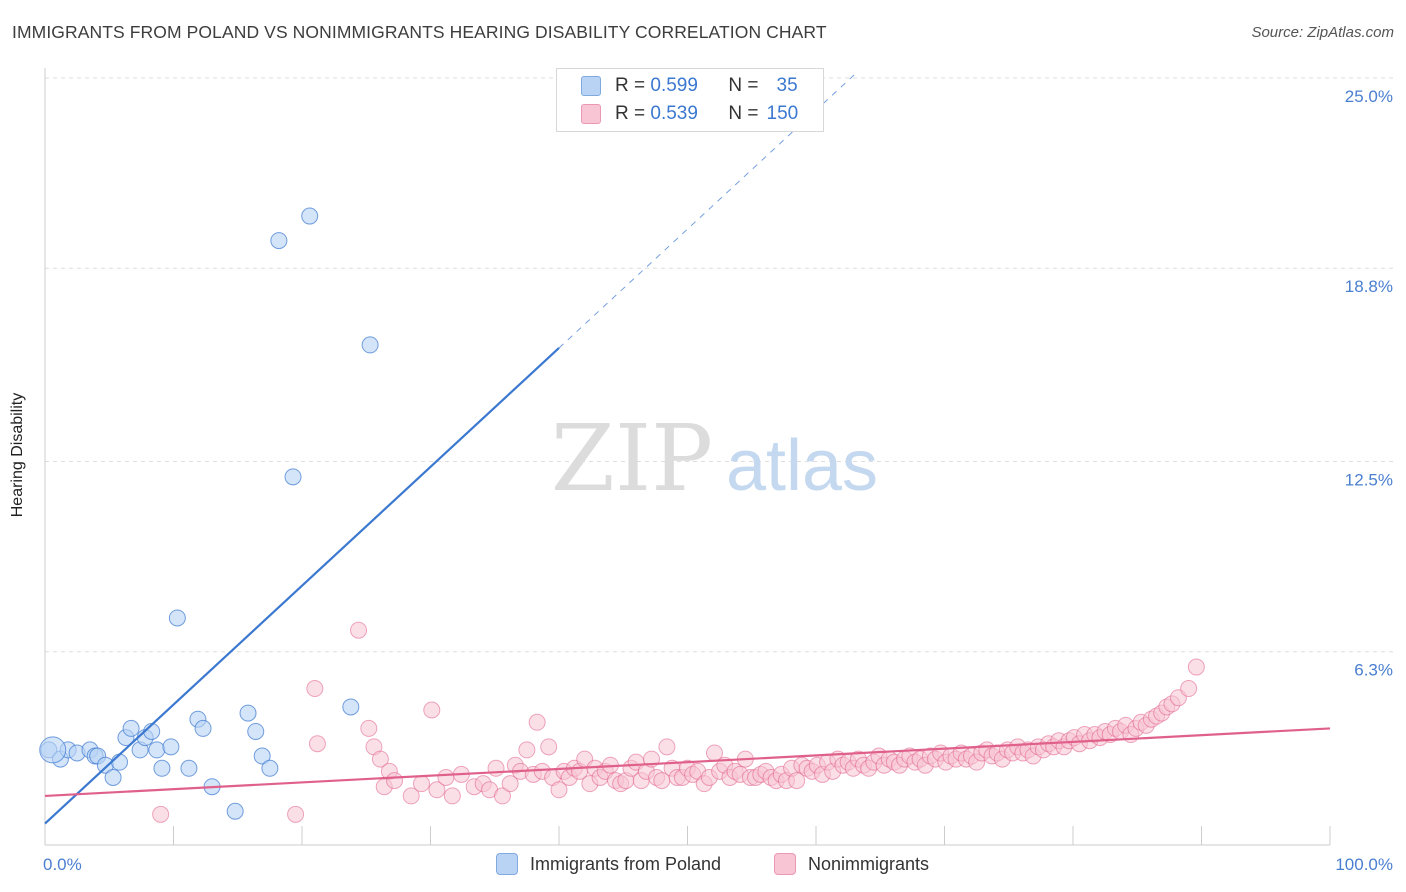 The width and height of the screenshot is (1406, 892). Describe the element at coordinates (787, 85) in the screenshot. I see `legend-n-value: 35` at that location.